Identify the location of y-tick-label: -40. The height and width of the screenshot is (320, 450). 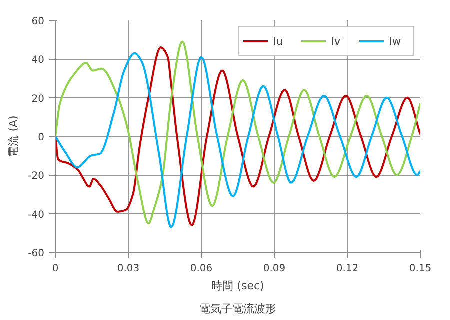
(36, 215).